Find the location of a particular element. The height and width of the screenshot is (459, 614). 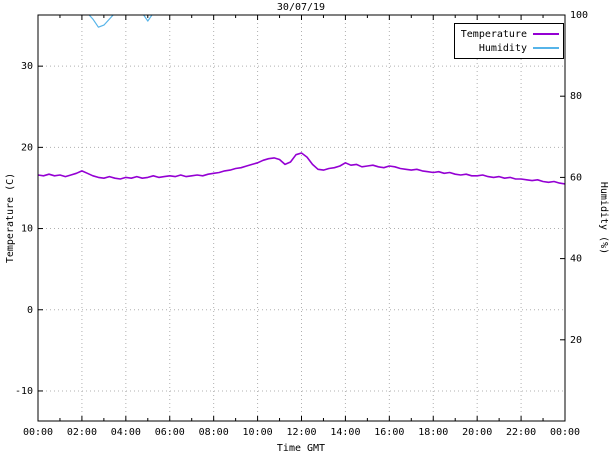

legend: Temperature Humidity is located at coordinates (509, 41).